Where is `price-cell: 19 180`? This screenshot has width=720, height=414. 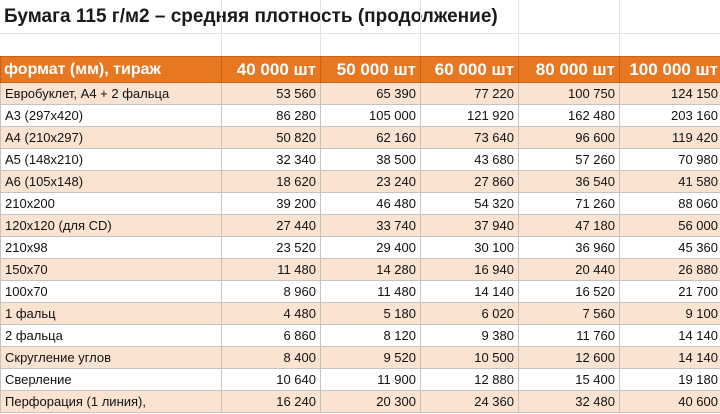 price-cell: 19 180 is located at coordinates (669, 379).